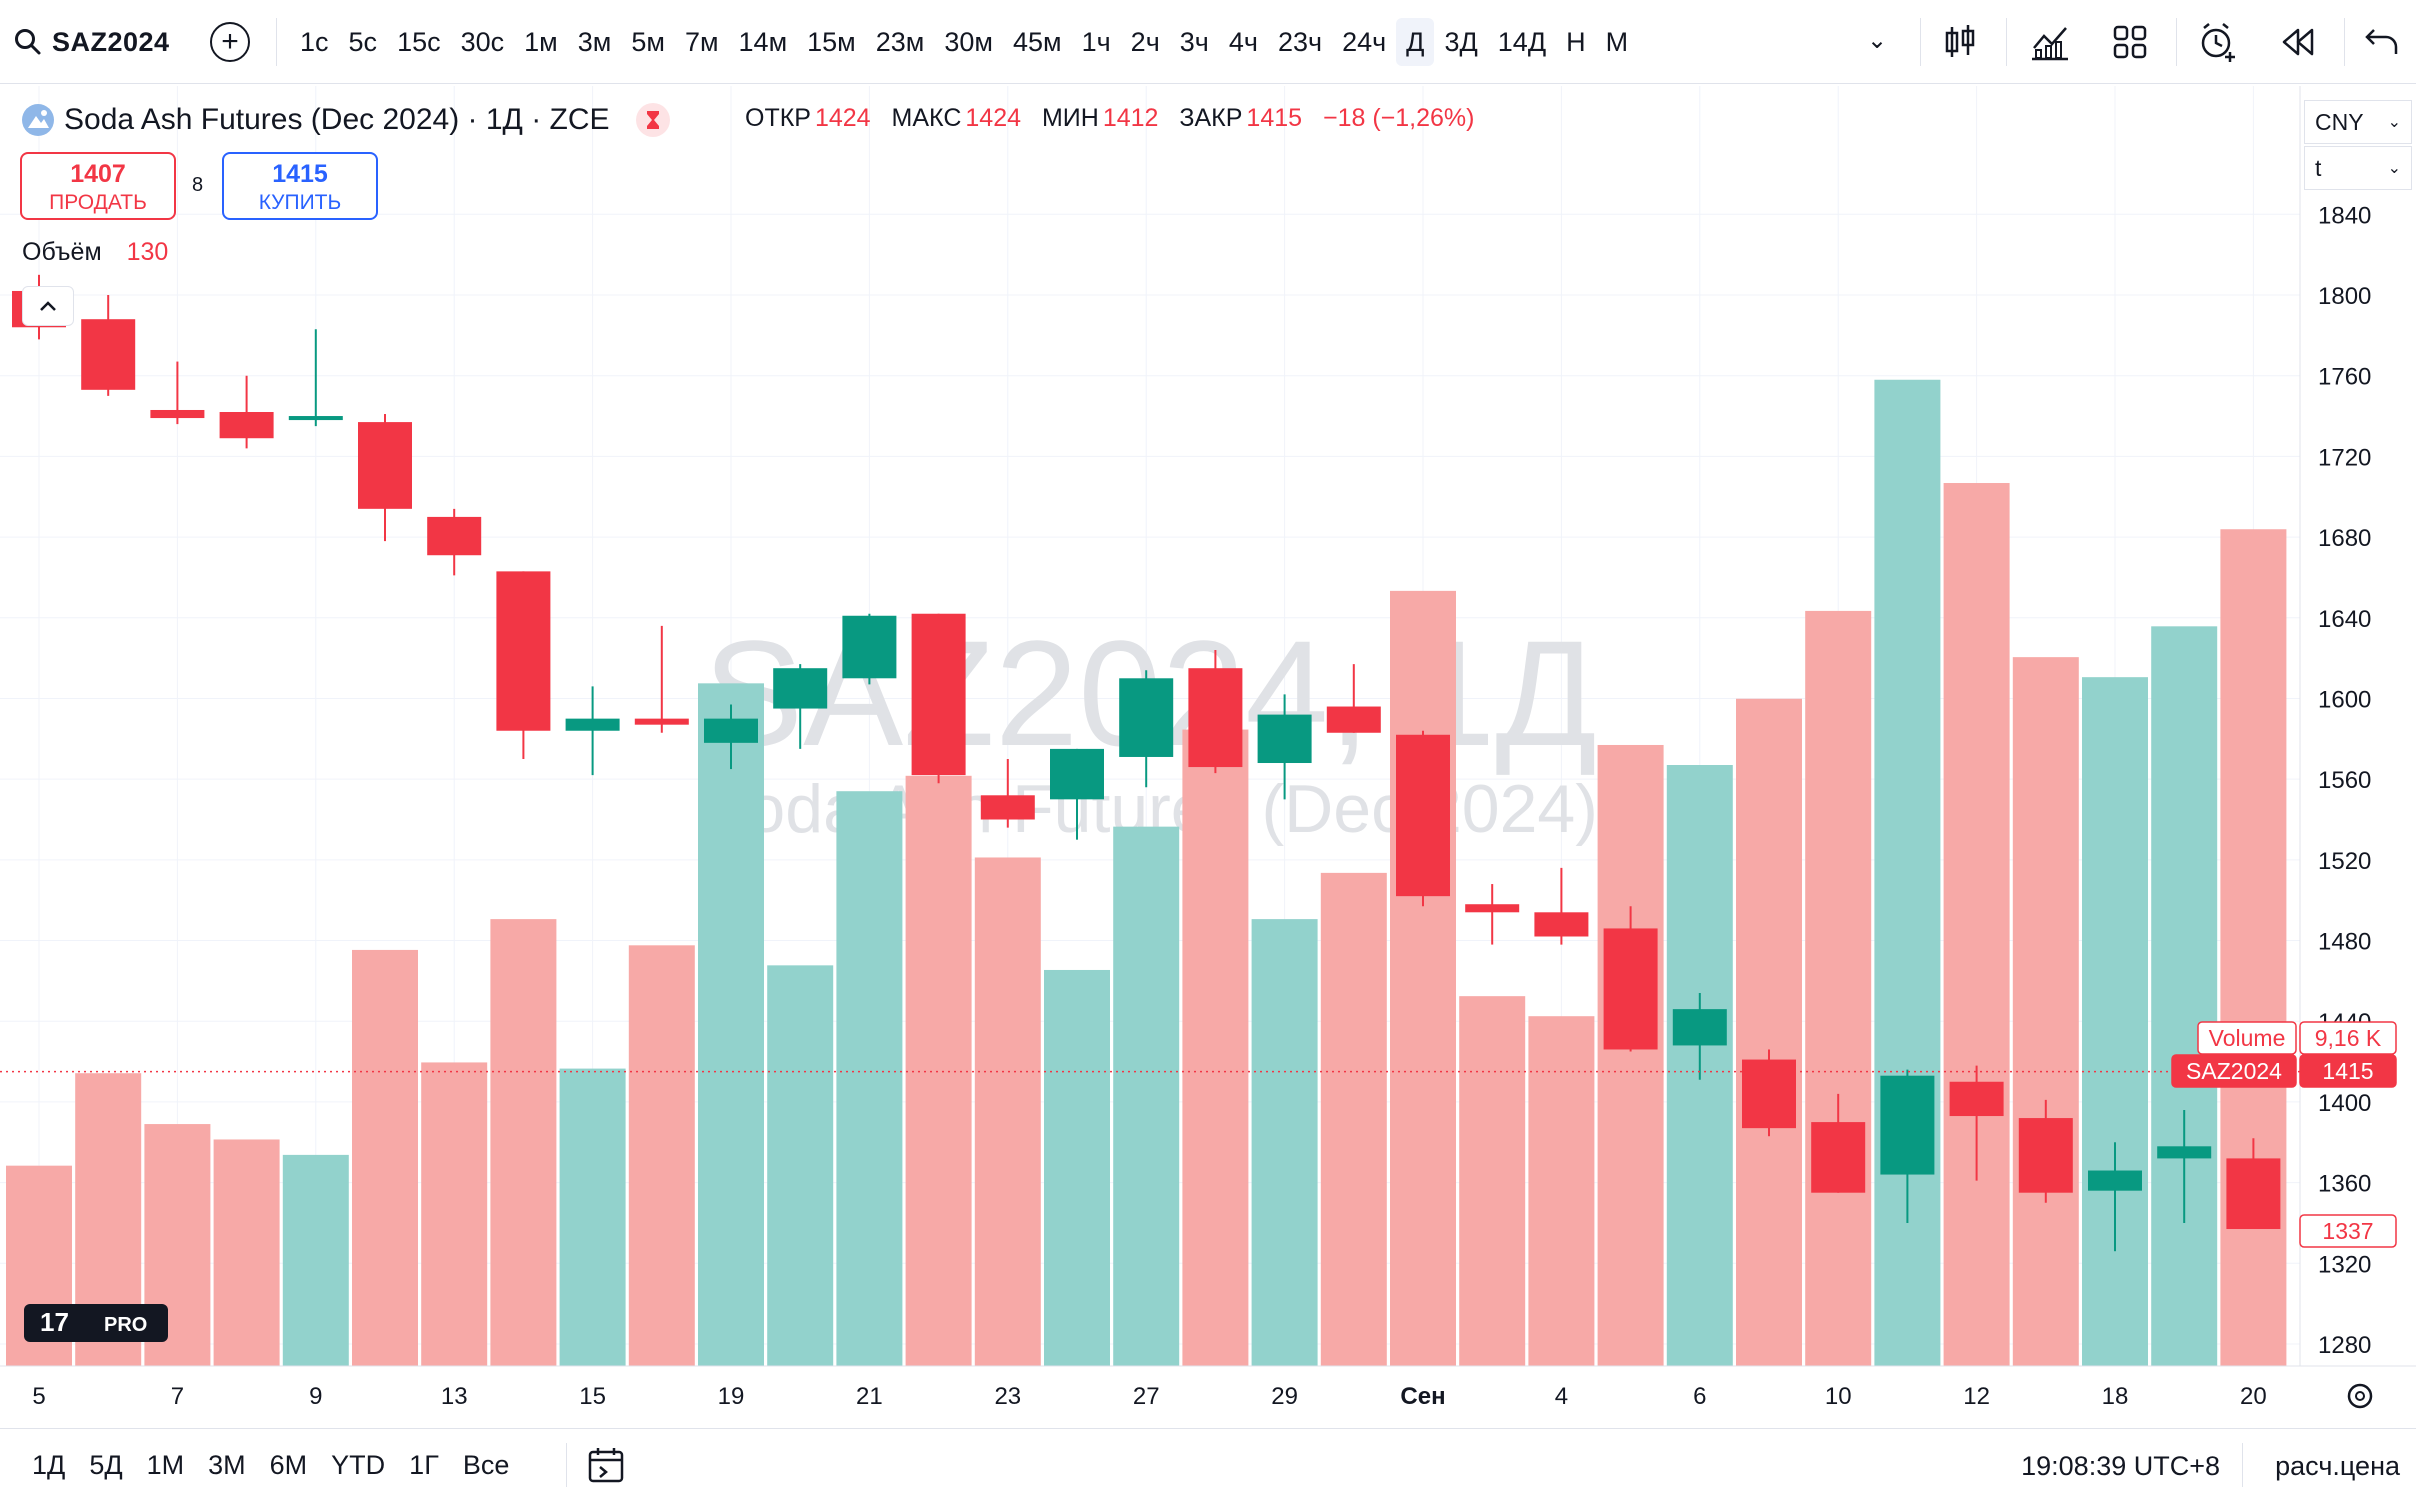 This screenshot has height=1502, width=2416. Describe the element at coordinates (1145, 42) in the screenshot. I see `interval-14: 2ч` at that location.